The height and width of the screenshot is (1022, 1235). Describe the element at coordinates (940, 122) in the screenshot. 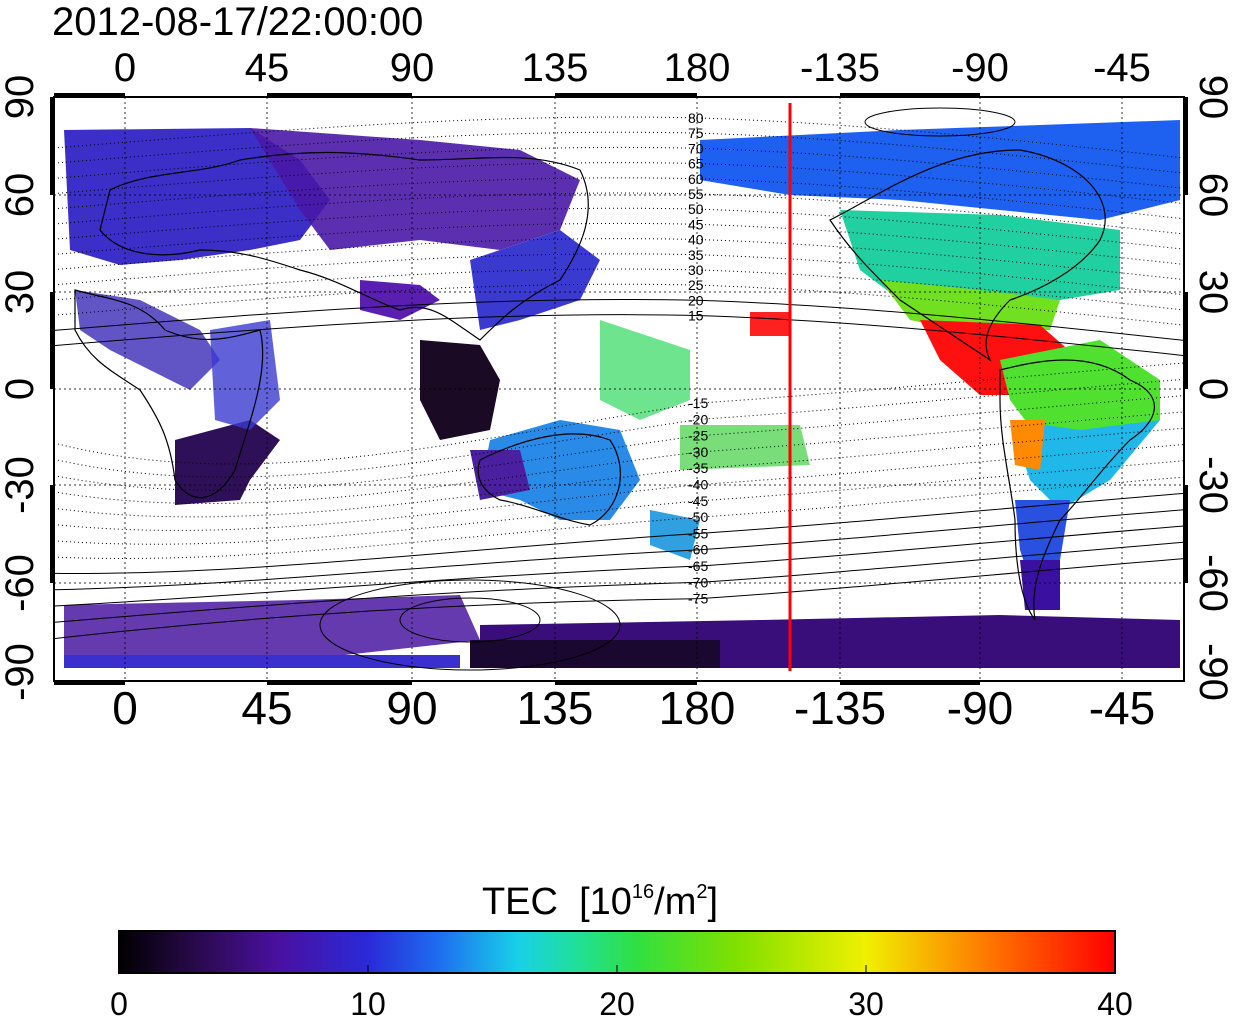

I see `north-polar-contour` at that location.